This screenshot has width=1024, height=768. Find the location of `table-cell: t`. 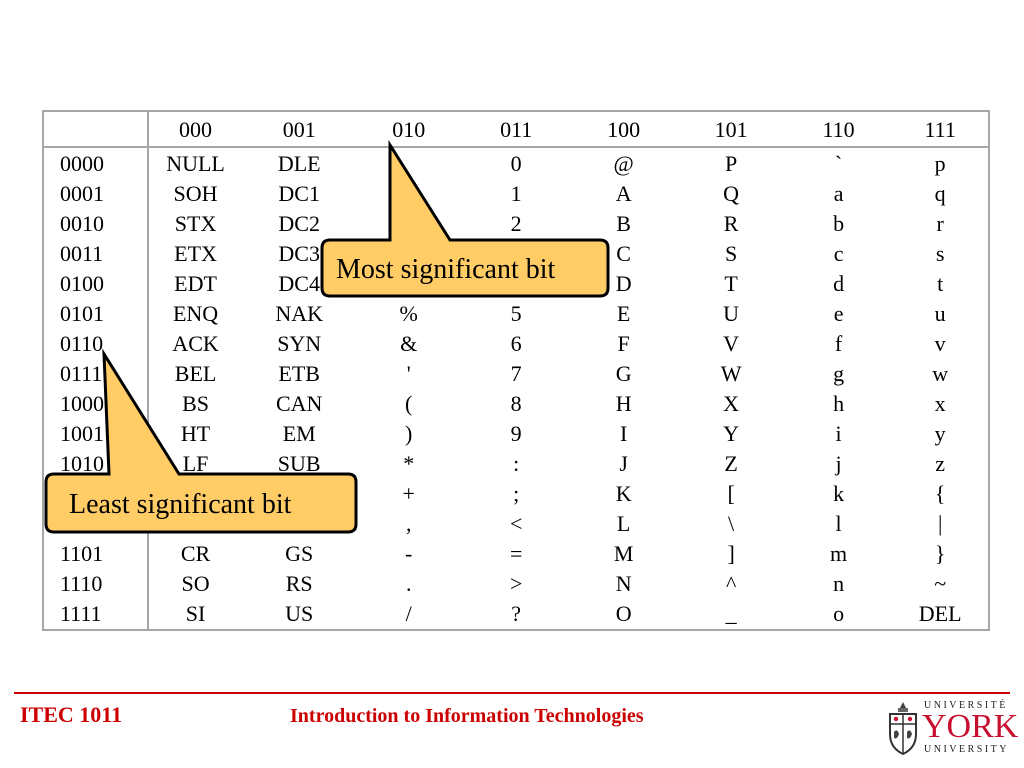

table-cell: t is located at coordinates (940, 283).